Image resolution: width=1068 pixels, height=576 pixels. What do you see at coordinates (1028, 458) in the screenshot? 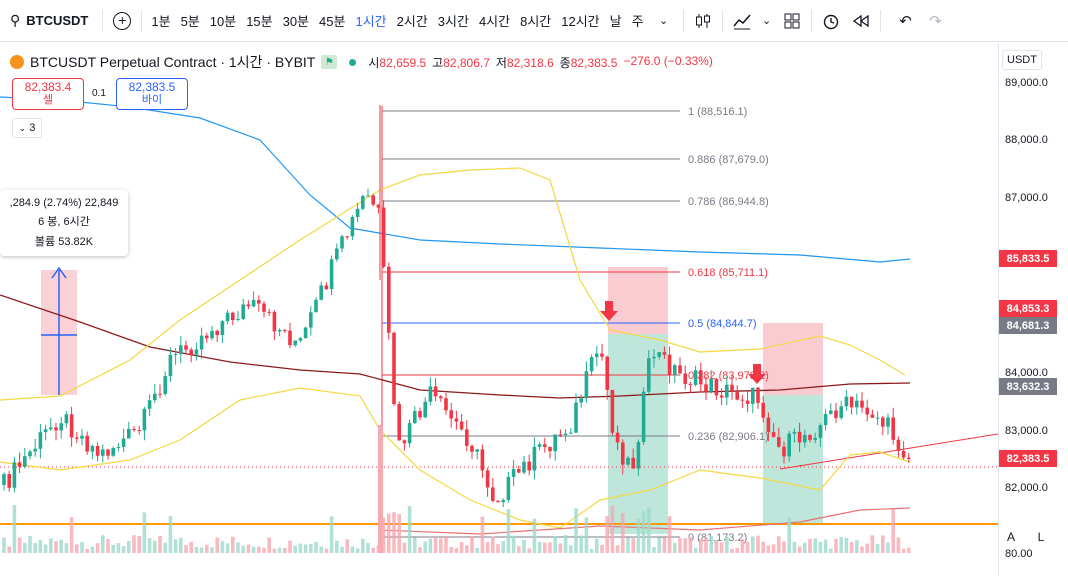
I see `price-tag: 82,383.5` at bounding box center [1028, 458].